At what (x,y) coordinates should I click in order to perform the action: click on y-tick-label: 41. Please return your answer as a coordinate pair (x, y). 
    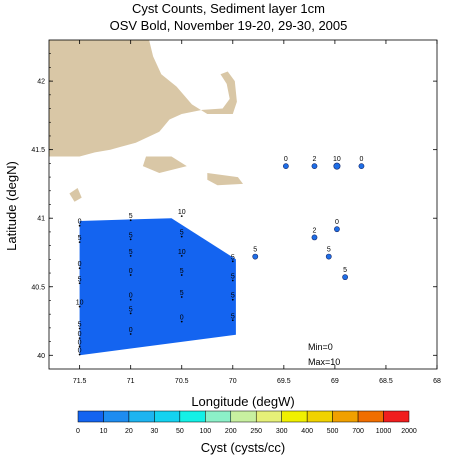
    Looking at the image, I should click on (41, 219).